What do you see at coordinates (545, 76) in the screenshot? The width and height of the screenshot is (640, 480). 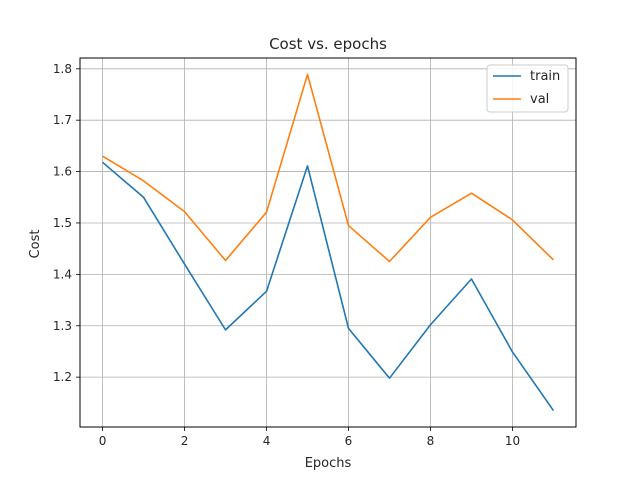 I see `legend-label-train: train` at bounding box center [545, 76].